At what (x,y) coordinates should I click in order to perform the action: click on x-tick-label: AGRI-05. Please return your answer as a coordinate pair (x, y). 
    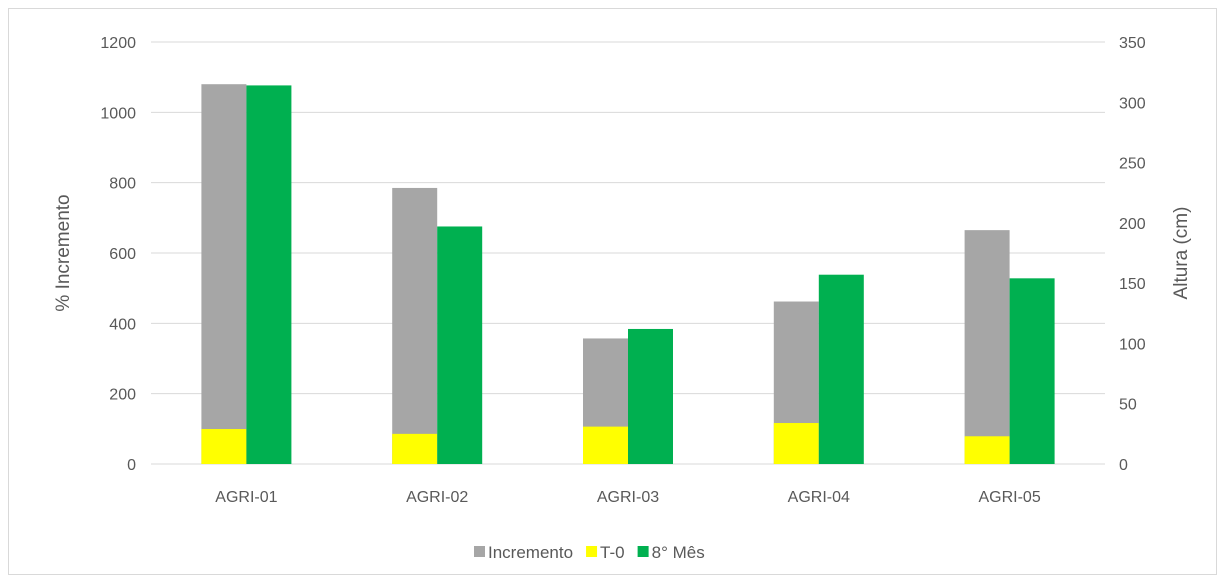
    Looking at the image, I should click on (1009, 497).